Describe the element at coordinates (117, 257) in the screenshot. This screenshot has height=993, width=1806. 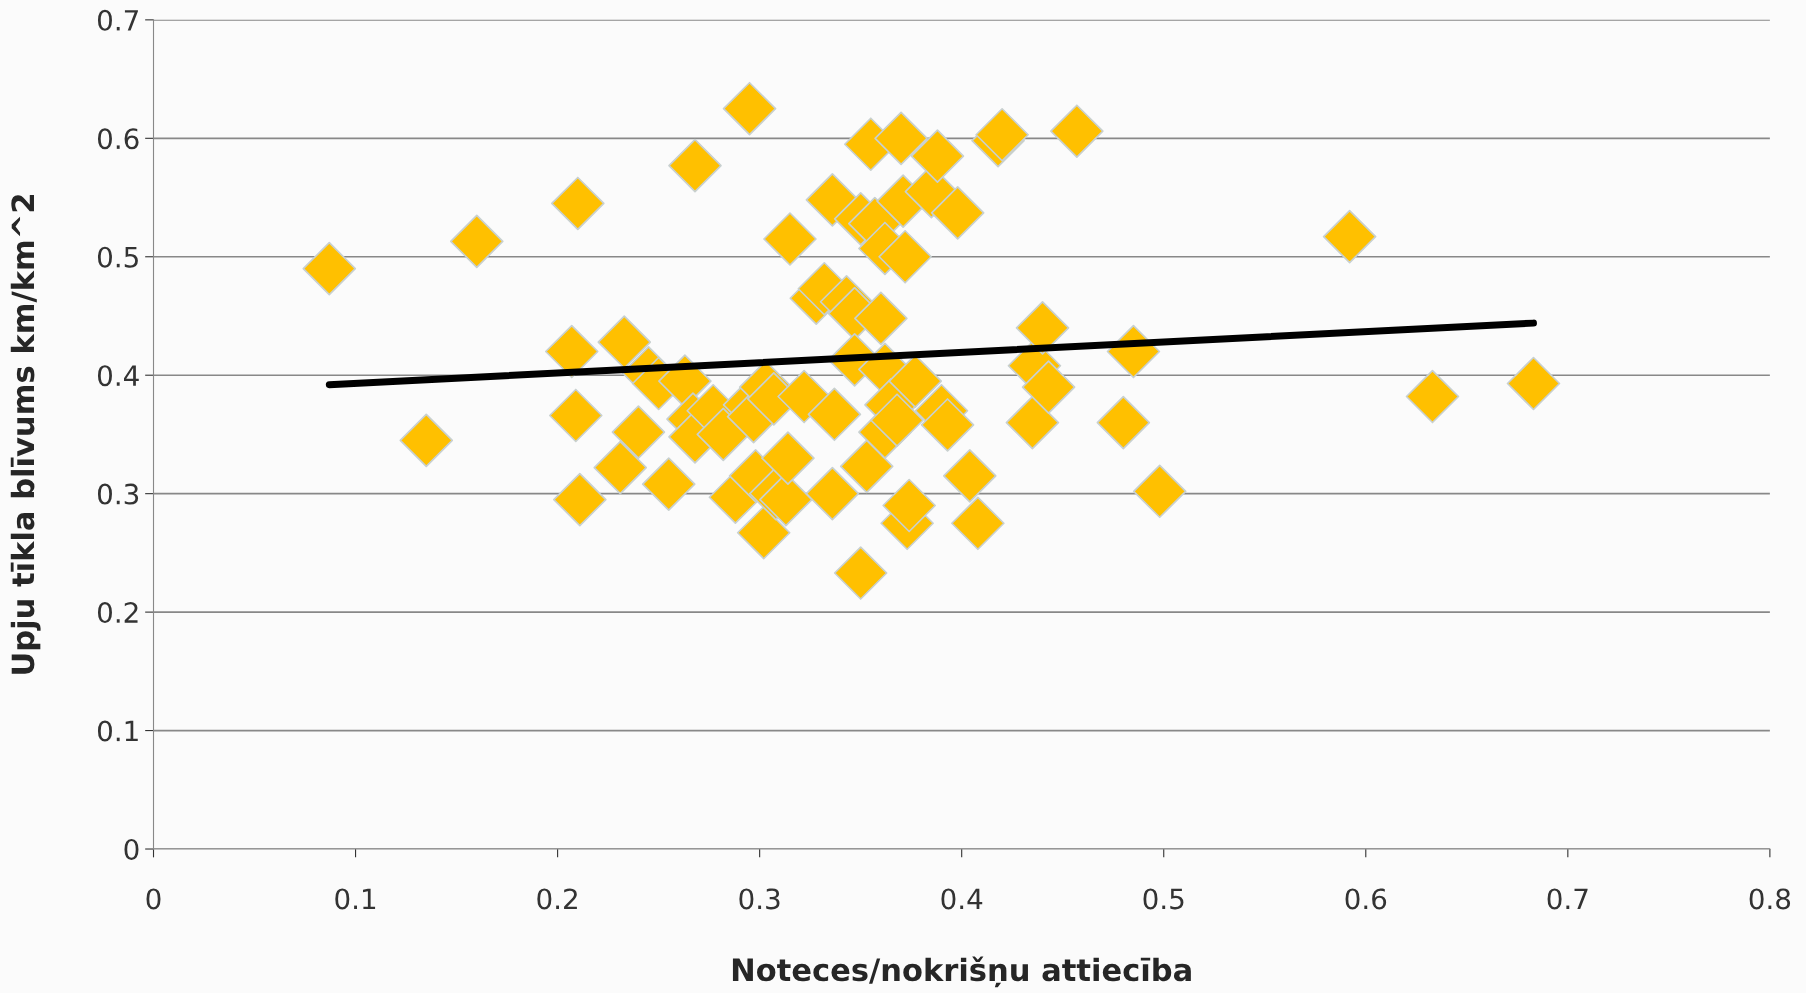
I see `y-tick-label: 0.5` at that location.